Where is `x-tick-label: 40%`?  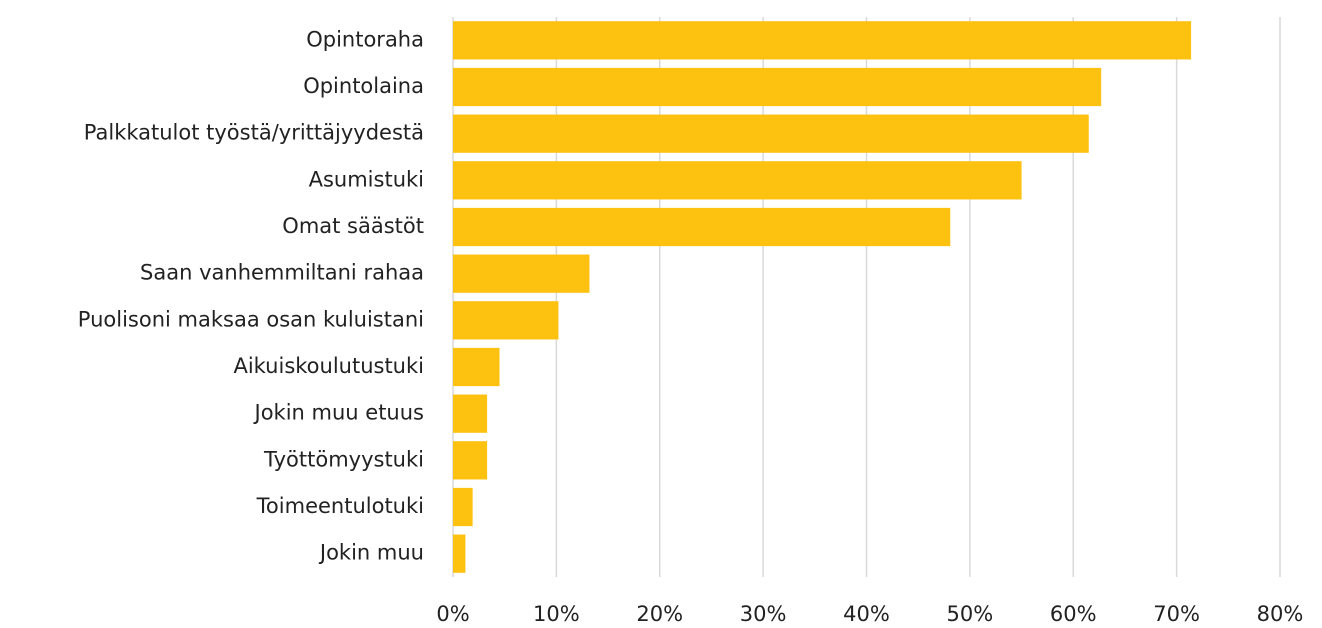
x-tick-label: 40% is located at coordinates (866, 614).